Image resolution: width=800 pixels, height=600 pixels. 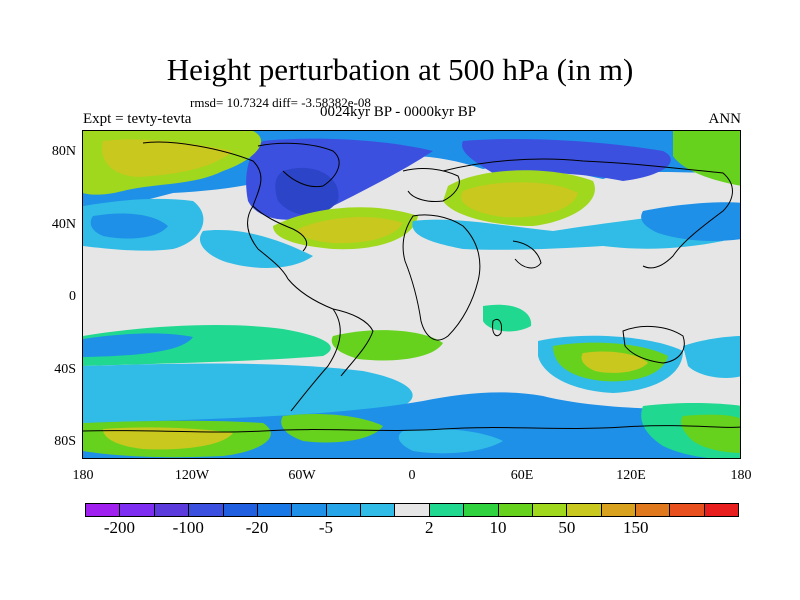 What do you see at coordinates (614, 362) in the screenshot?
I see `contour-strong-positive-indian` at bounding box center [614, 362].